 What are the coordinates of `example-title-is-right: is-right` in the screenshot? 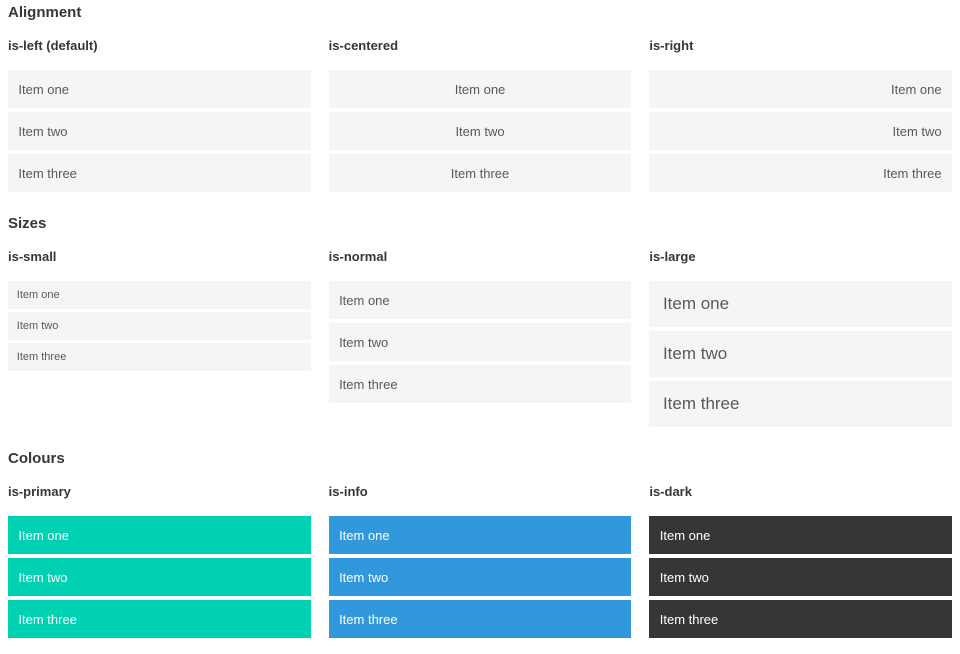 It's located at (671, 45).